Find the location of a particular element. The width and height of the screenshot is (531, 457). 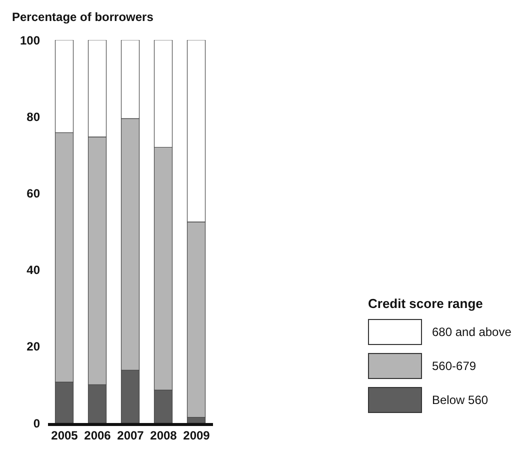

x-tick-label: 2006 is located at coordinates (98, 435).